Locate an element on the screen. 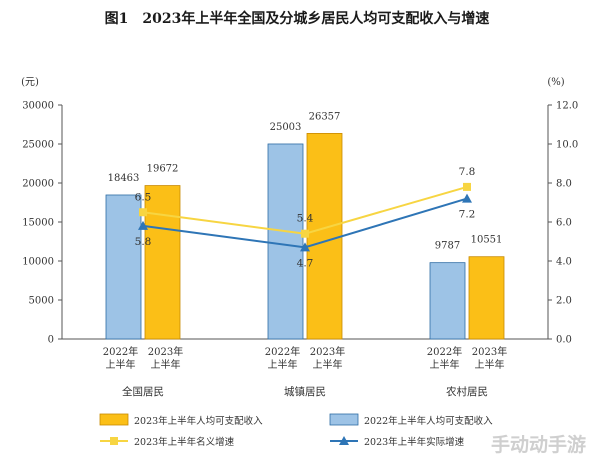  left-tick-label: 10000 is located at coordinates (38, 262).